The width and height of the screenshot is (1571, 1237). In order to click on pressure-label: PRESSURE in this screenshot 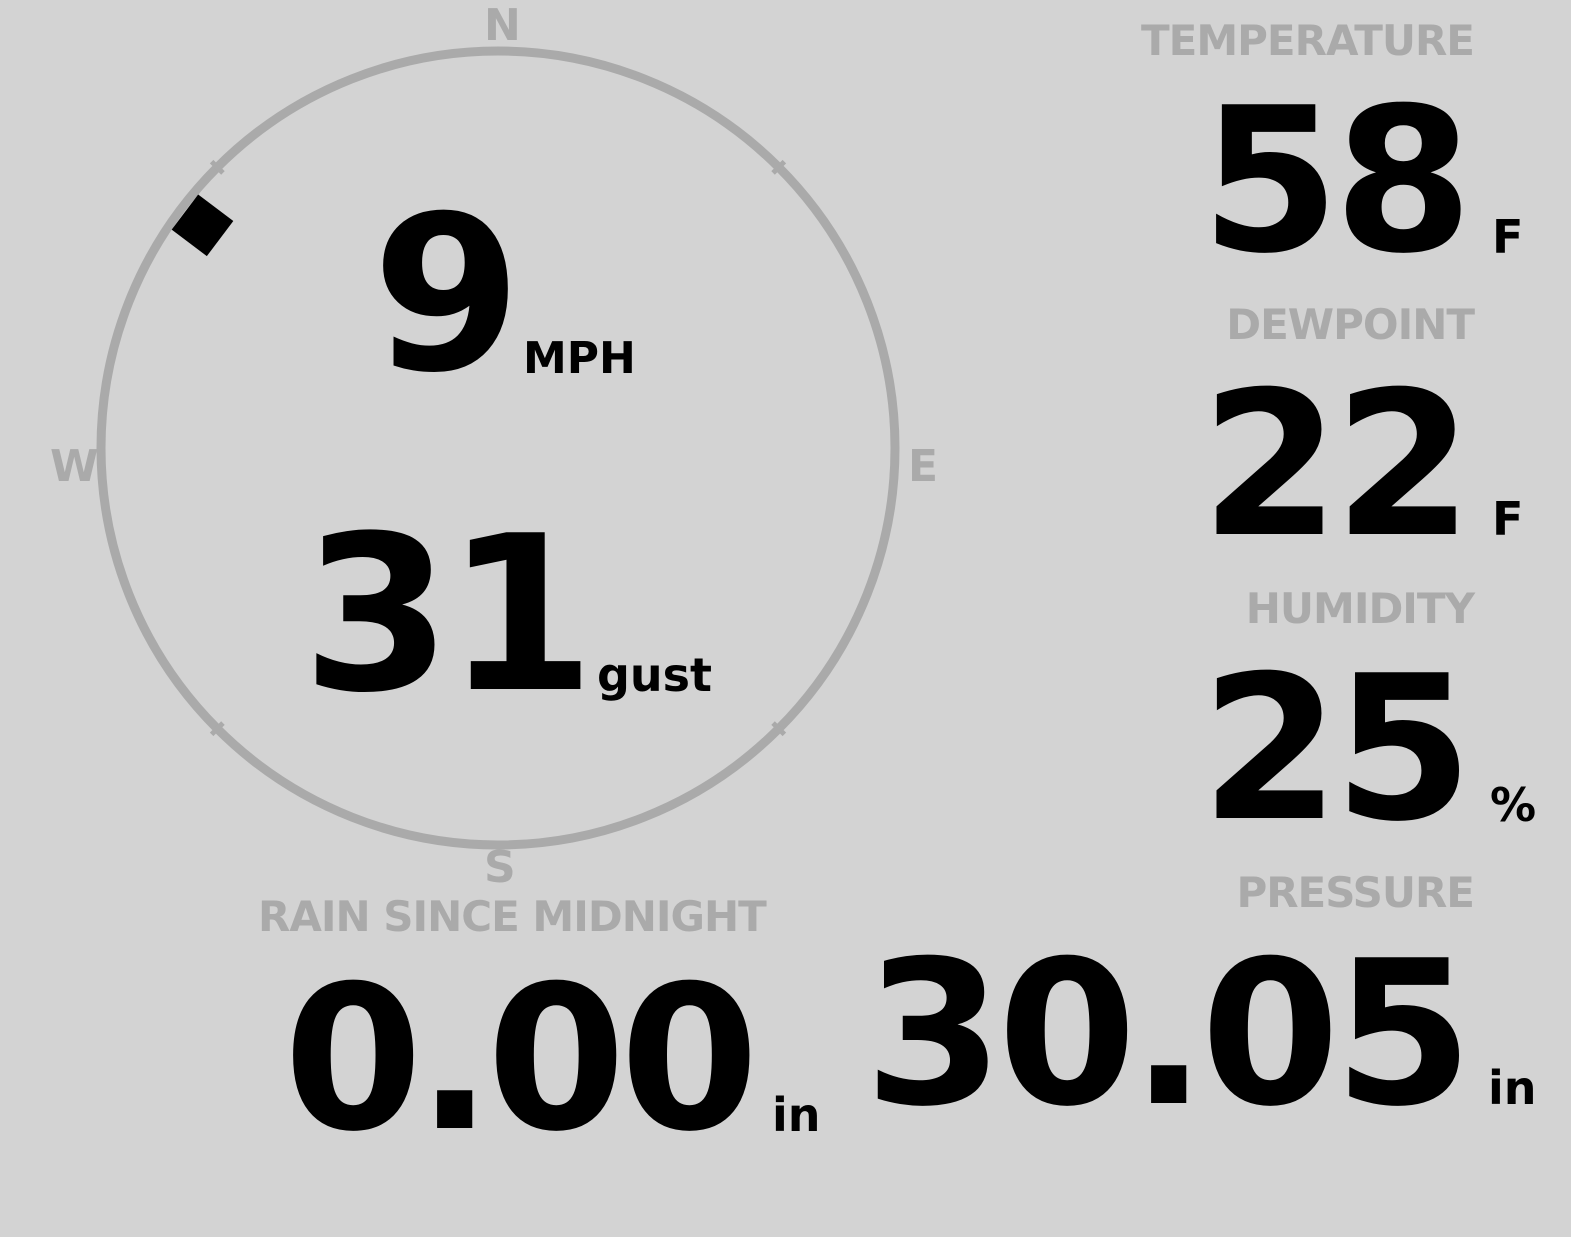, I will do `click(1355, 892)`.